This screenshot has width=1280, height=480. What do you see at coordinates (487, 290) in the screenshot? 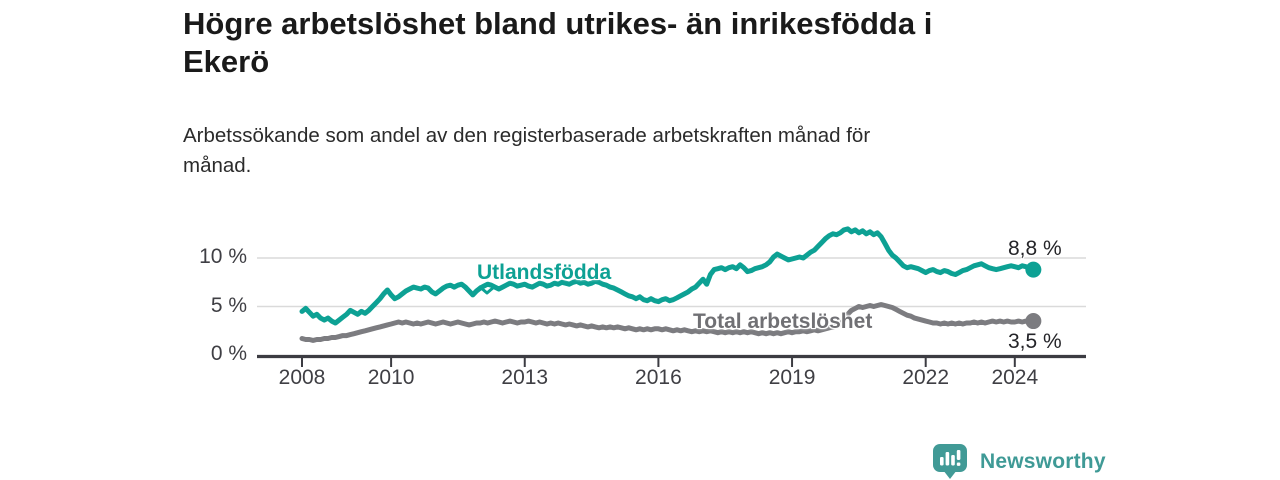
I see `label-pointer-caret-icon` at bounding box center [487, 290].